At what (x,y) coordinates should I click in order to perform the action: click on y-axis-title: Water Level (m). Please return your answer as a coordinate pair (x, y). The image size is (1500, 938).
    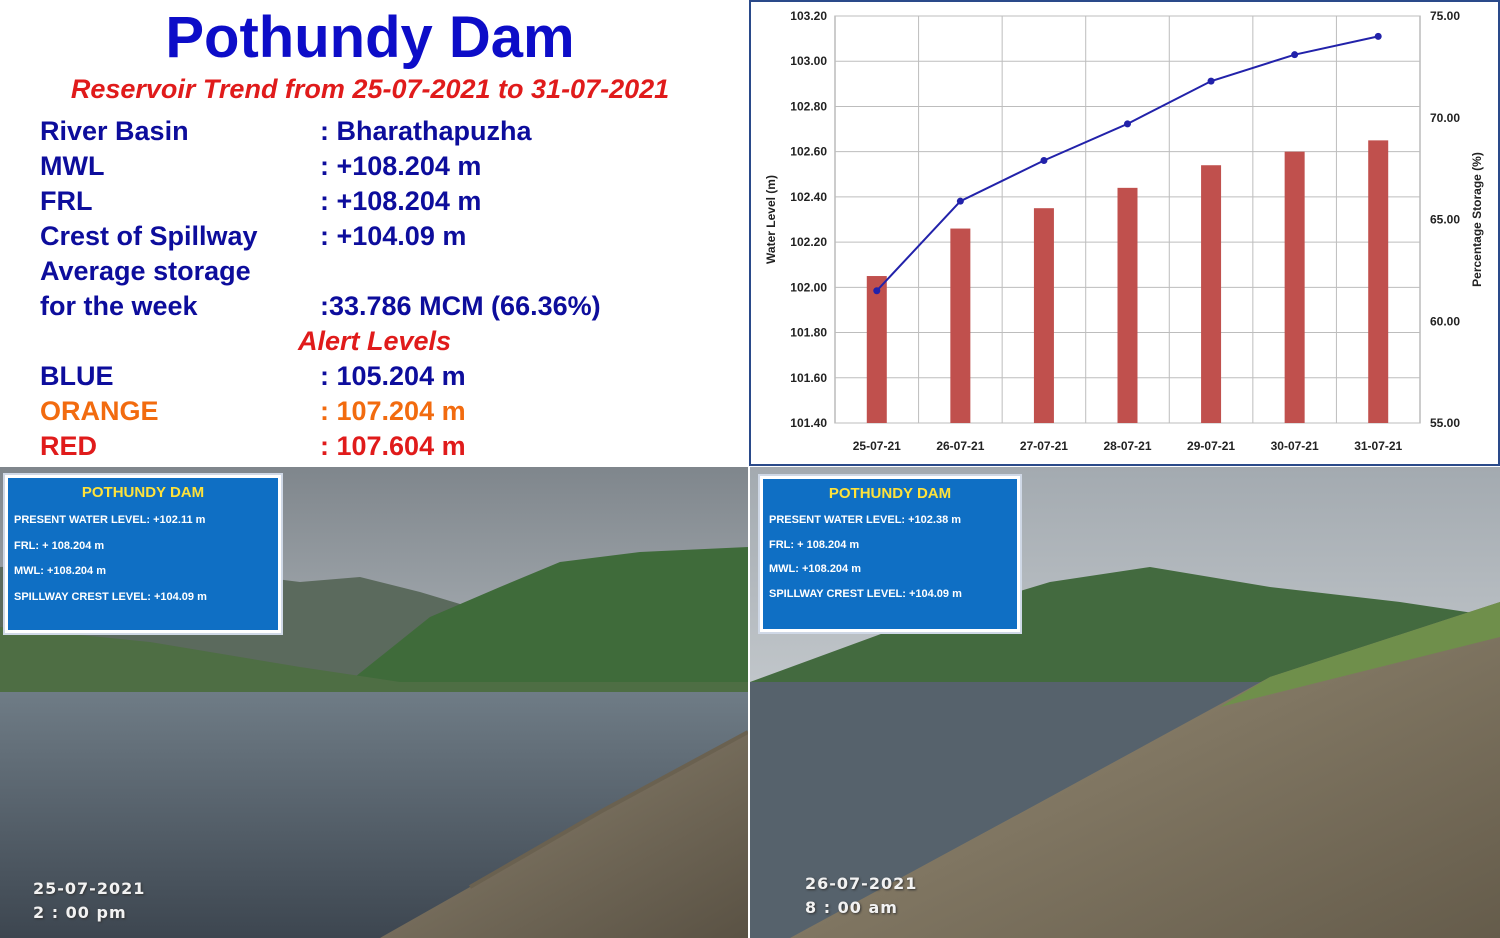
    Looking at the image, I should click on (771, 219).